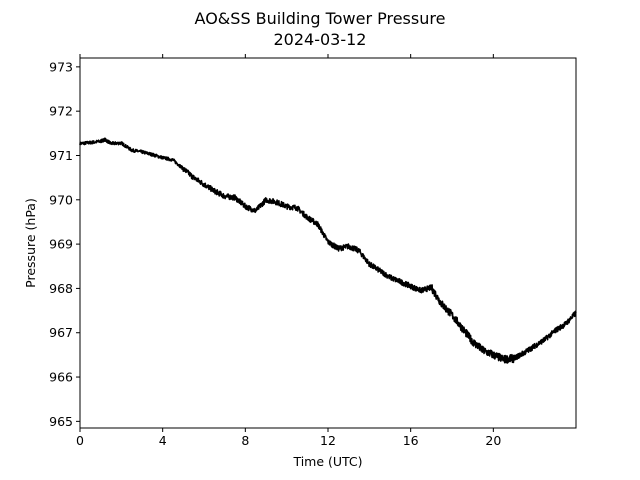 This screenshot has width=640, height=480. Describe the element at coordinates (61, 288) in the screenshot. I see `y-tick-label: 968` at that location.